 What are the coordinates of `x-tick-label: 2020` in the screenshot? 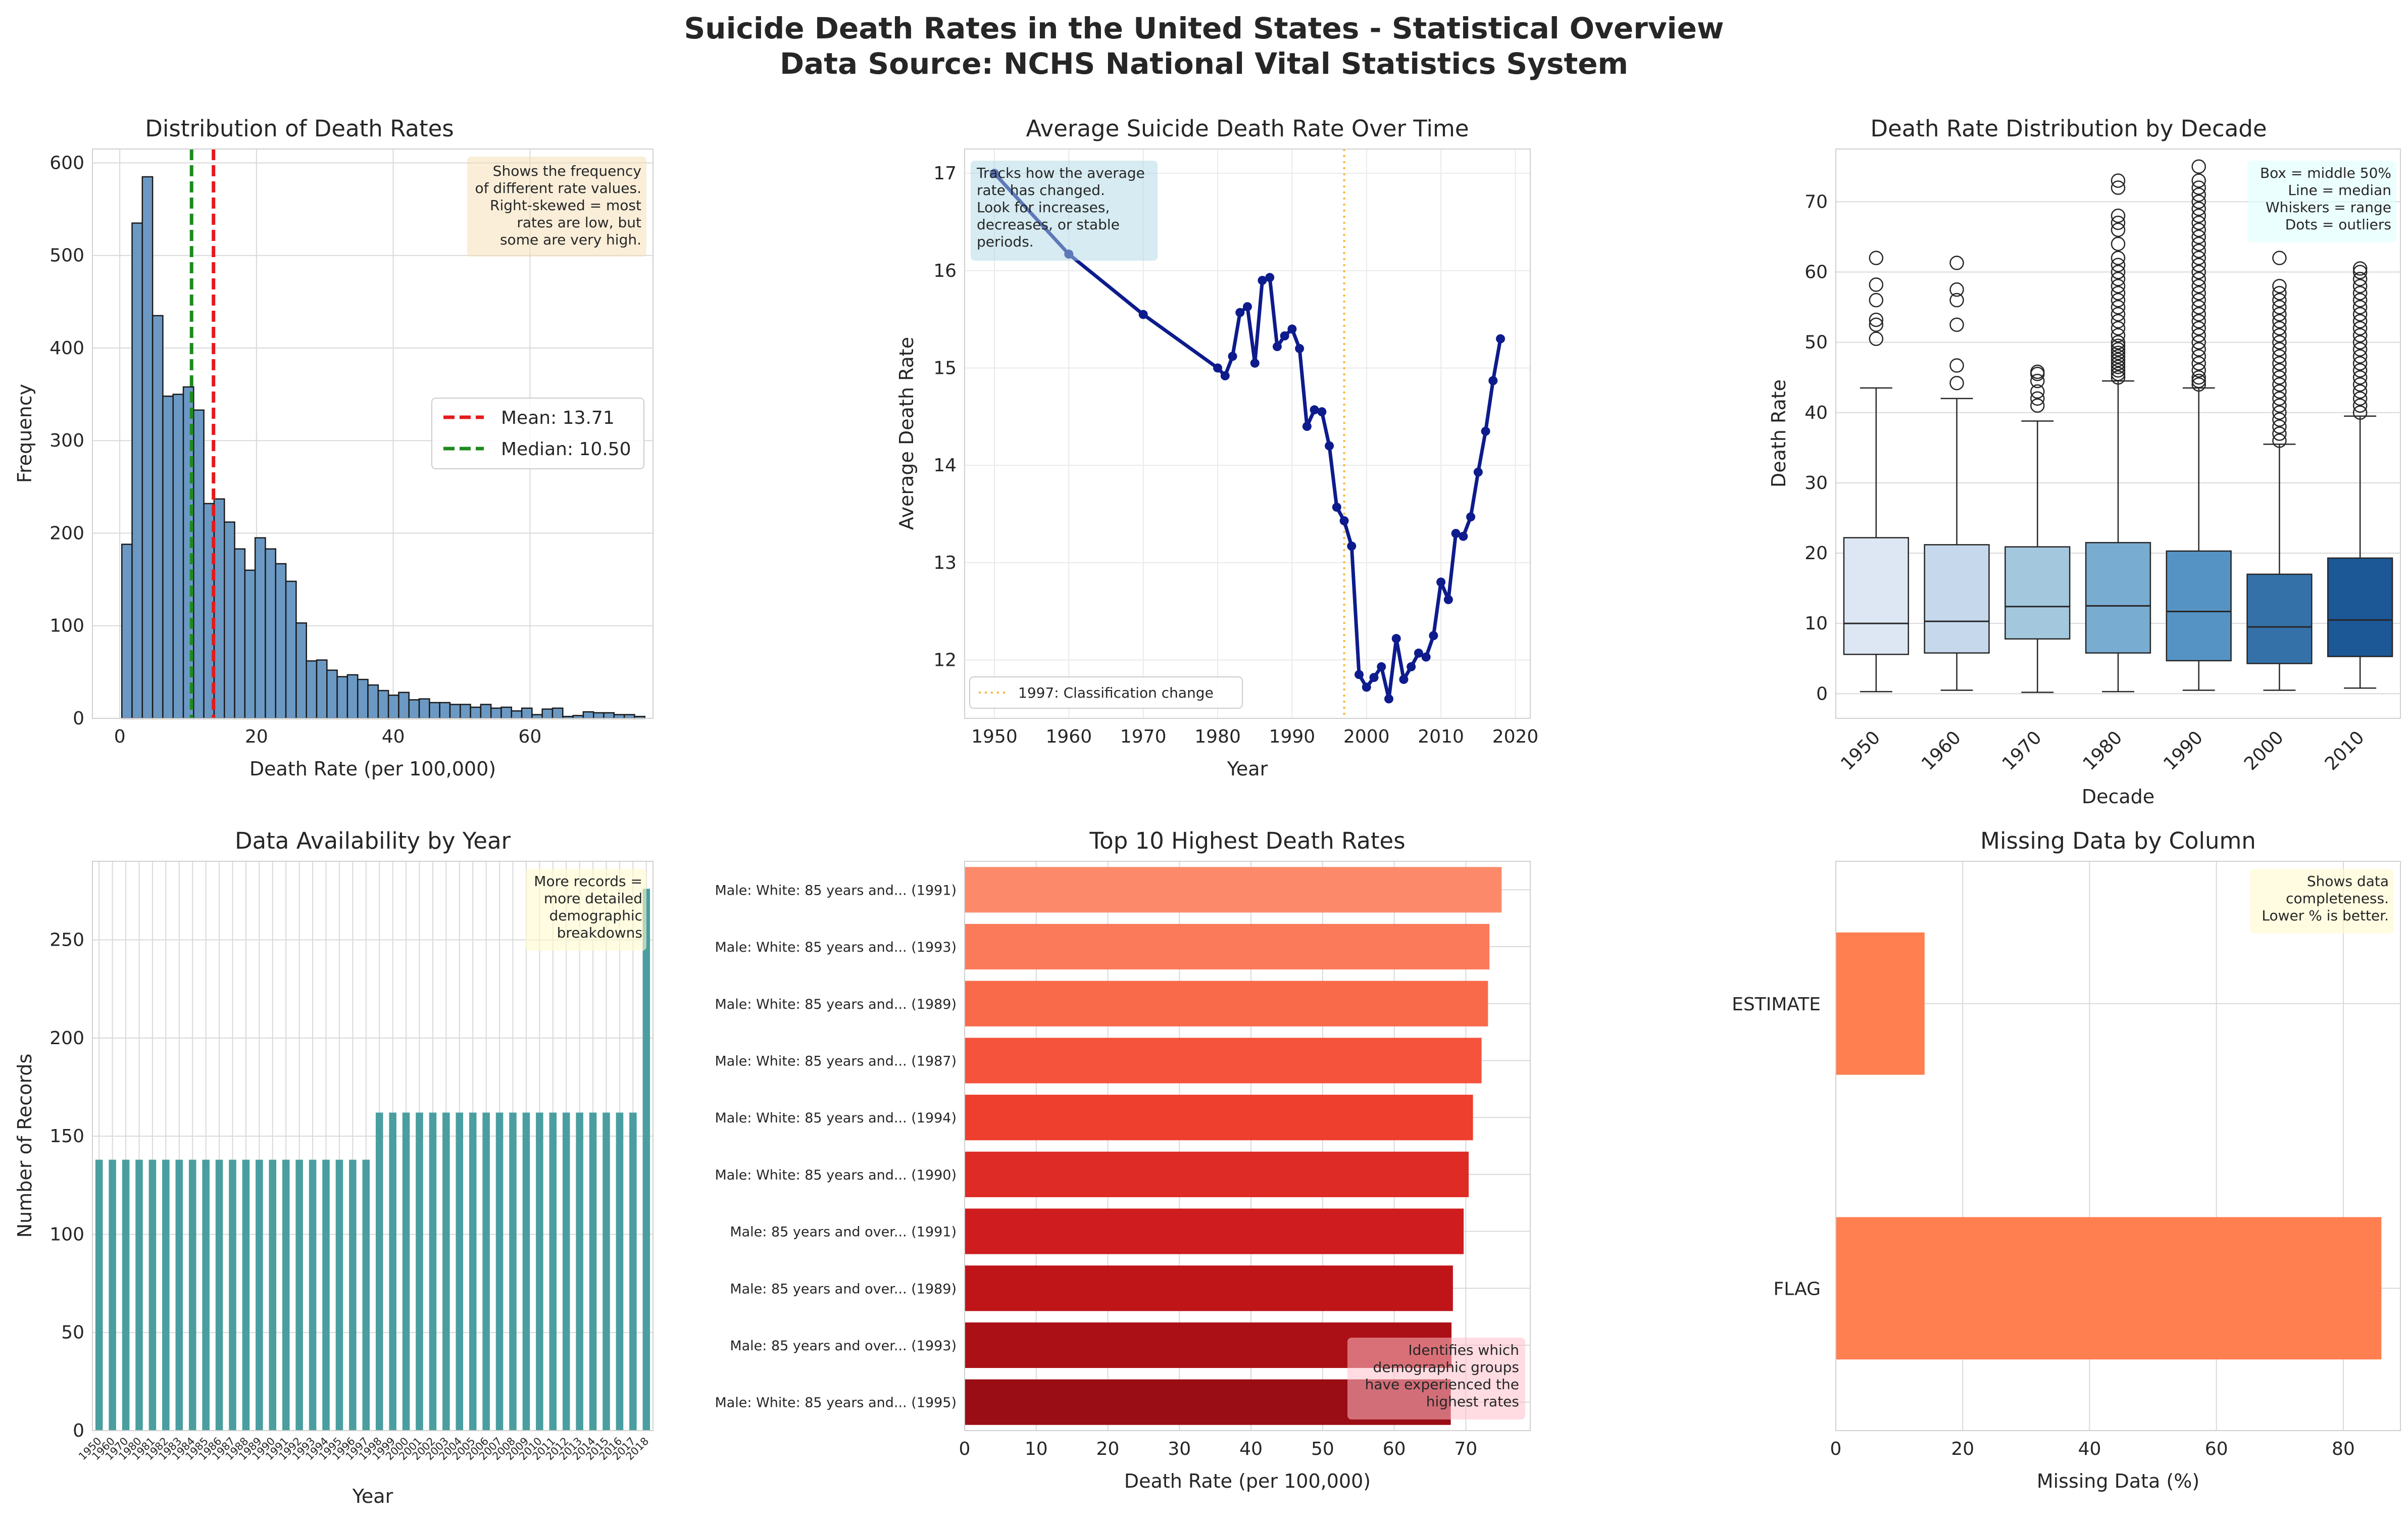 It's located at (1515, 736).